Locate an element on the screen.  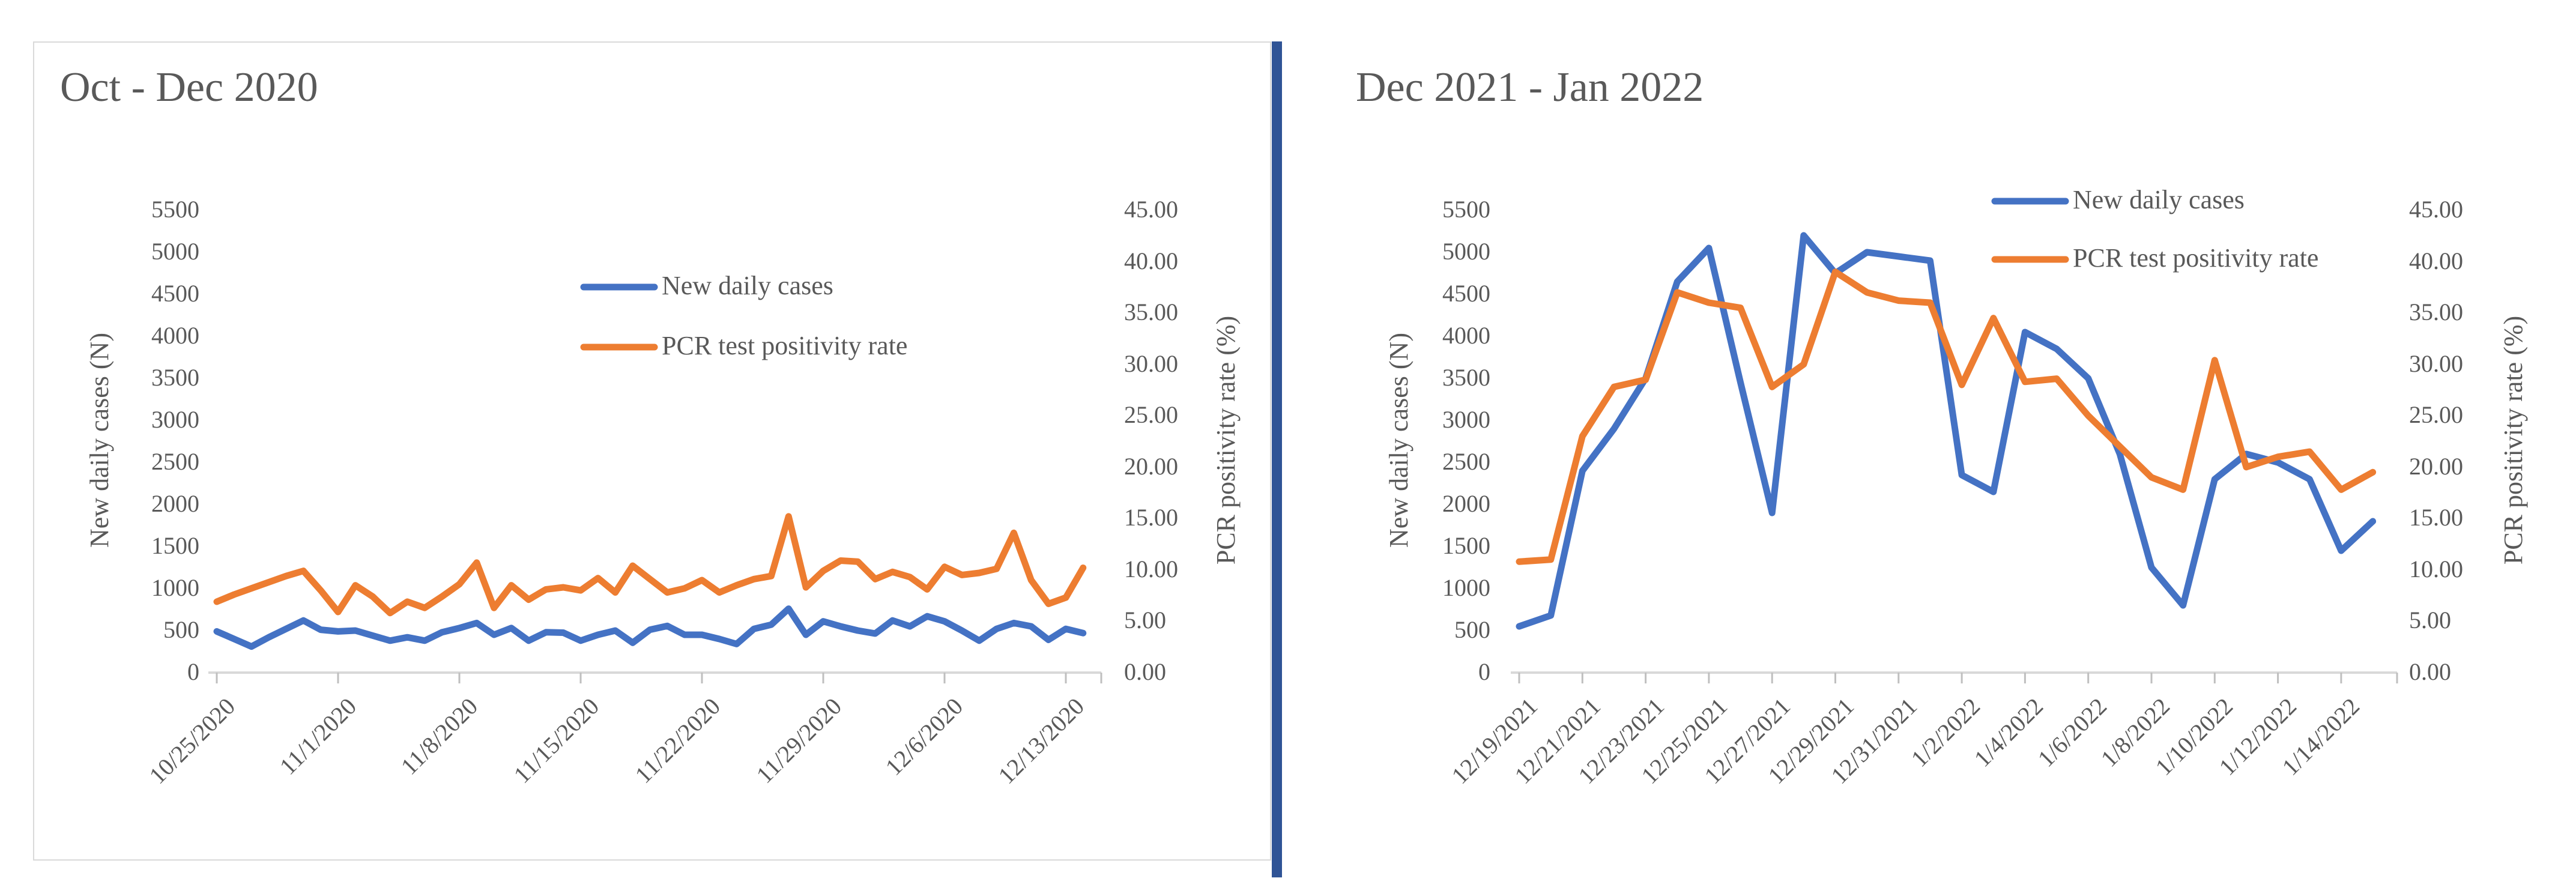
right-chart-y-left-tick-label: 1000 is located at coordinates (1466, 587).